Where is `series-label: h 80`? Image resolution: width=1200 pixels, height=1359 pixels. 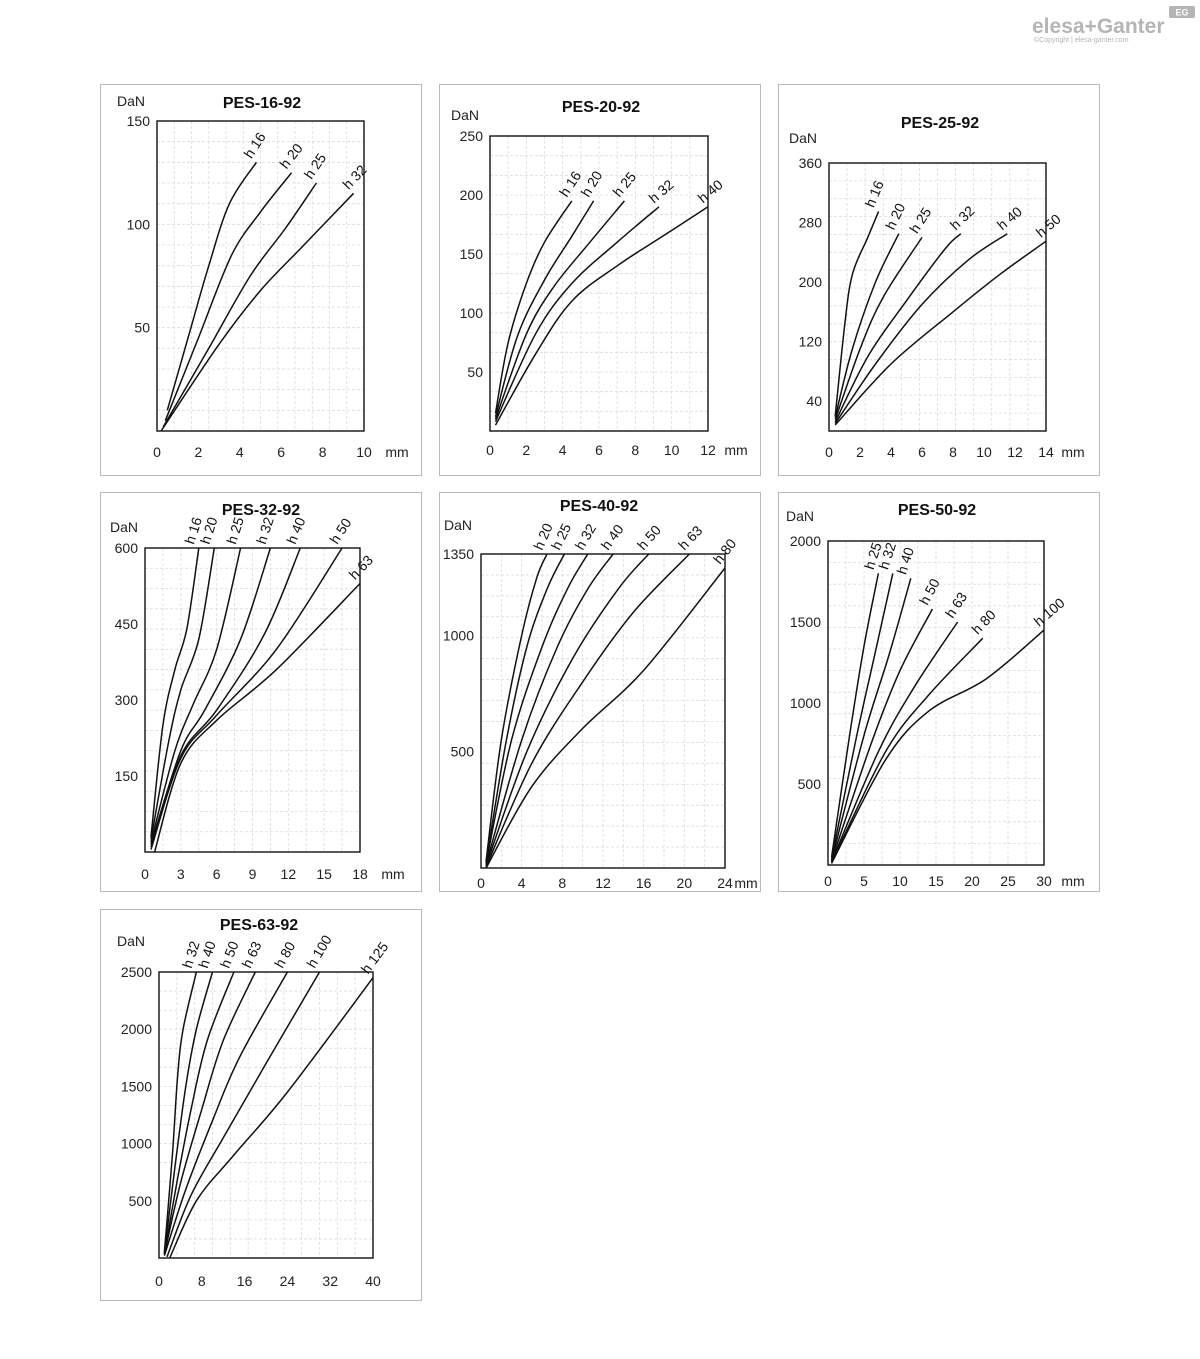 series-label: h 80 is located at coordinates (284, 955).